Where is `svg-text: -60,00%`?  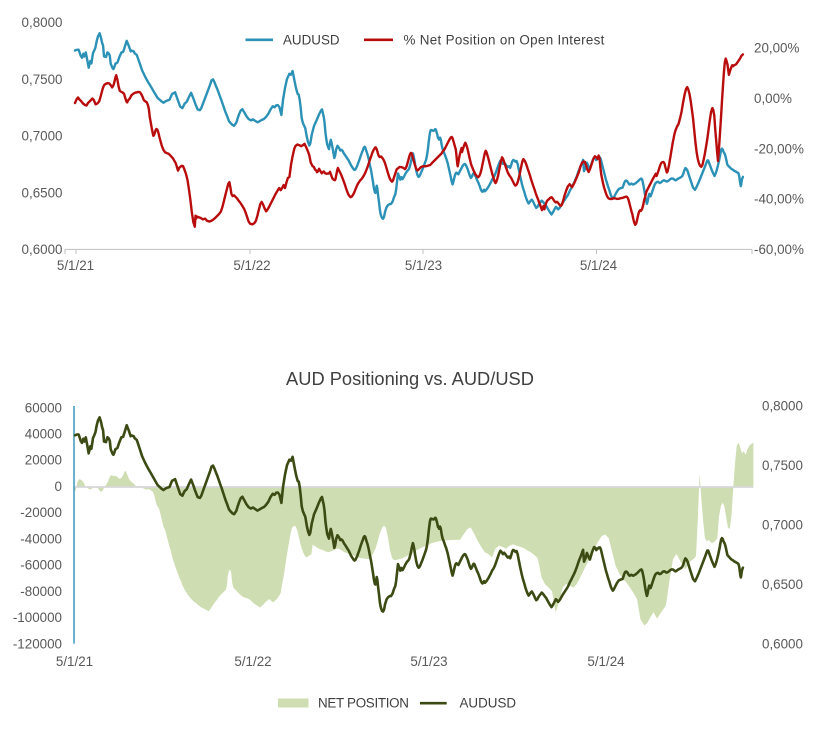 svg-text: -60,00% is located at coordinates (779, 249).